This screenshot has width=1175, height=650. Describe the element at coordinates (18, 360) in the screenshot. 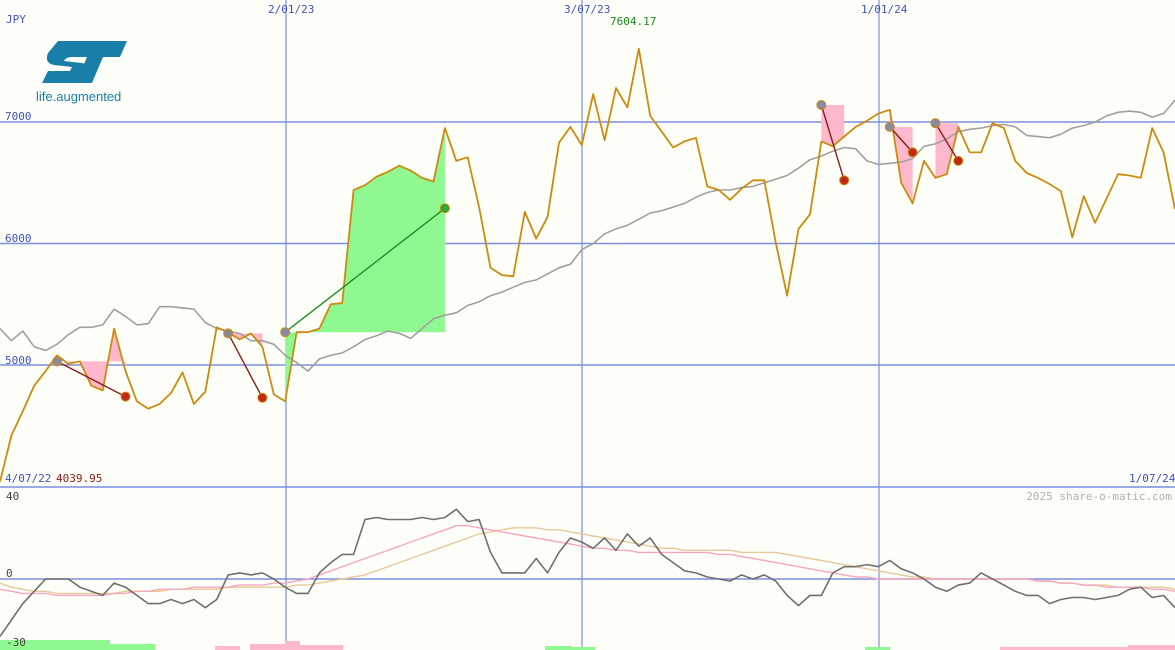

I see `y-tick-label: 5000` at that location.